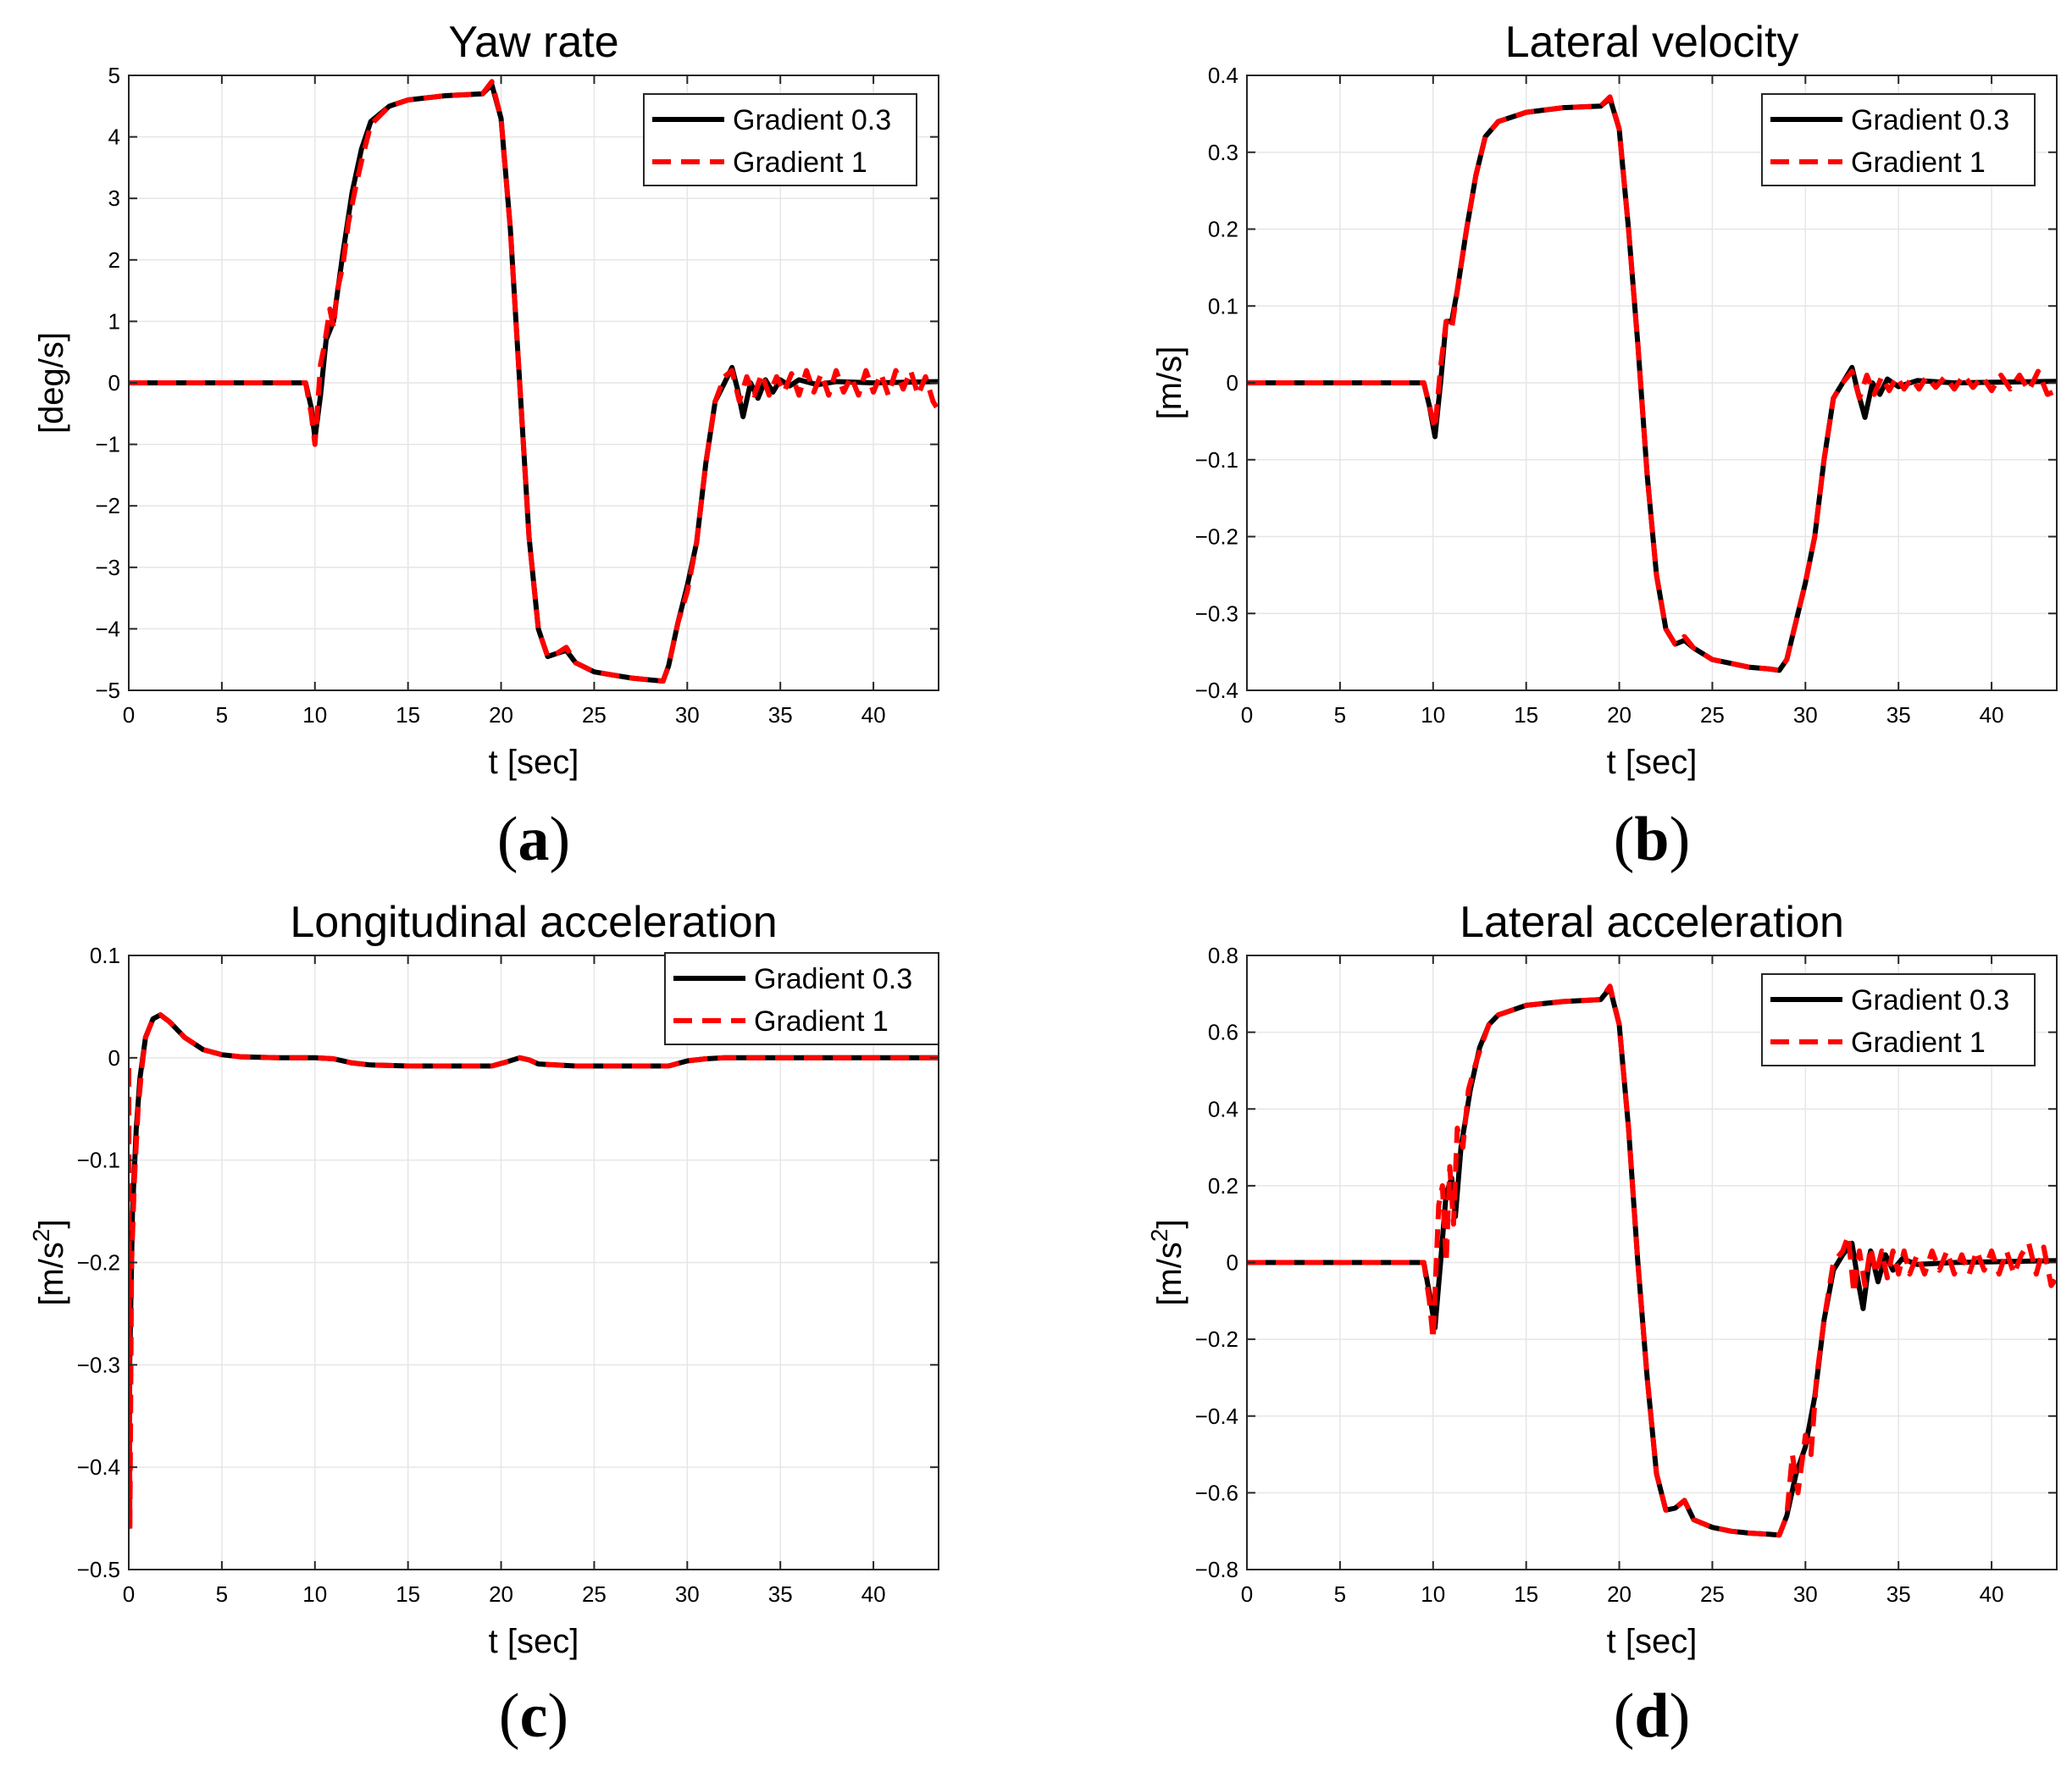  I want to click on subfigure-caption: (a), so click(533, 839).